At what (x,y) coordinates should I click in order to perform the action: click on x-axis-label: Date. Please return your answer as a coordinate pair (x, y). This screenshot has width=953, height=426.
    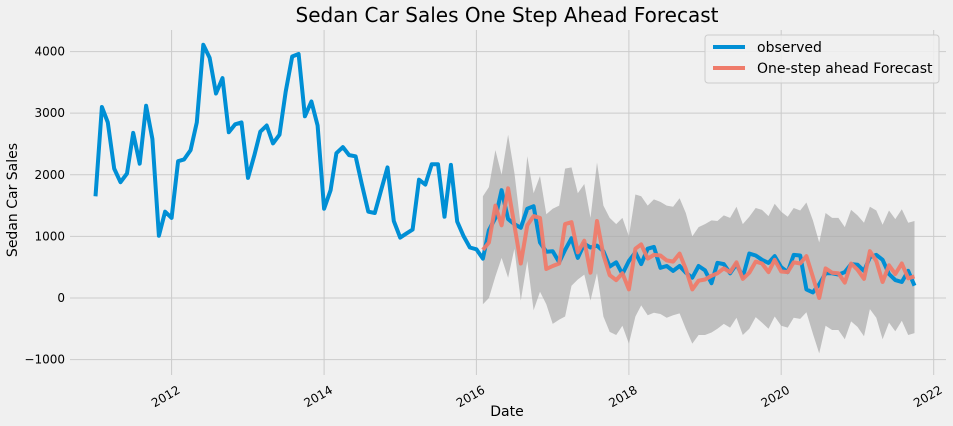
    Looking at the image, I should click on (506, 412).